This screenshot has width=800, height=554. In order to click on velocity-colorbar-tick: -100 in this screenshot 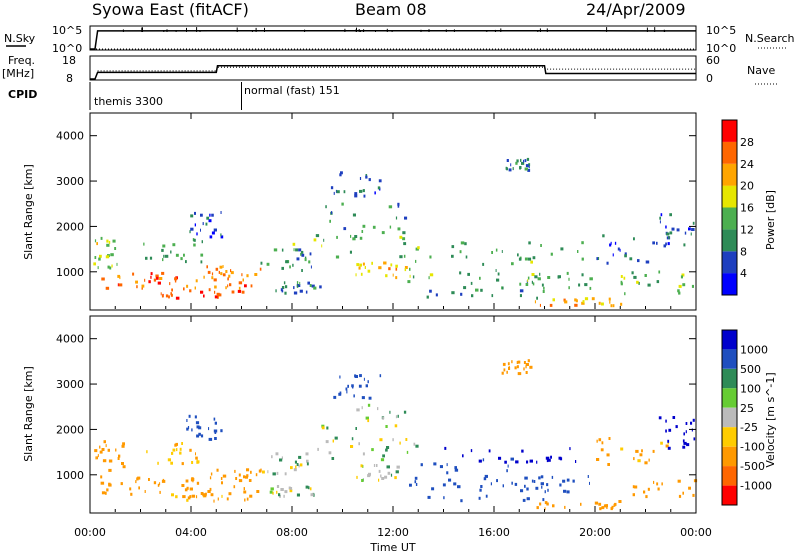, I will do `click(752, 447)`.